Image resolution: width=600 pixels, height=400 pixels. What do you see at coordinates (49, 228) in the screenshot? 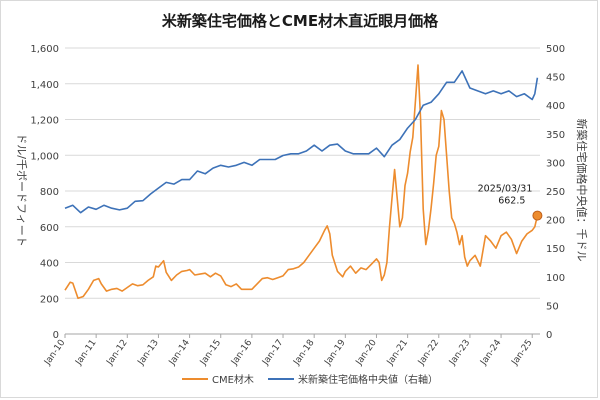
I see `y-tick-label: 600` at bounding box center [49, 228].